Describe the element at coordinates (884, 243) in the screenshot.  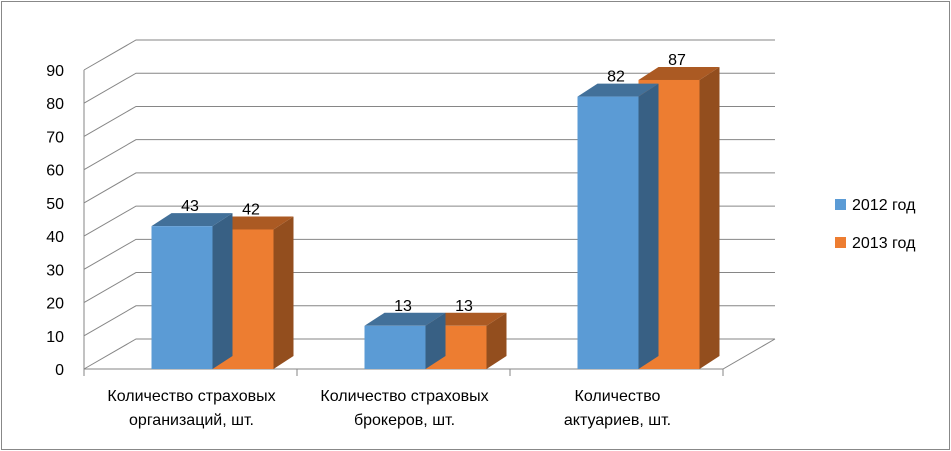
I see `legend-label: 2013 год` at that location.